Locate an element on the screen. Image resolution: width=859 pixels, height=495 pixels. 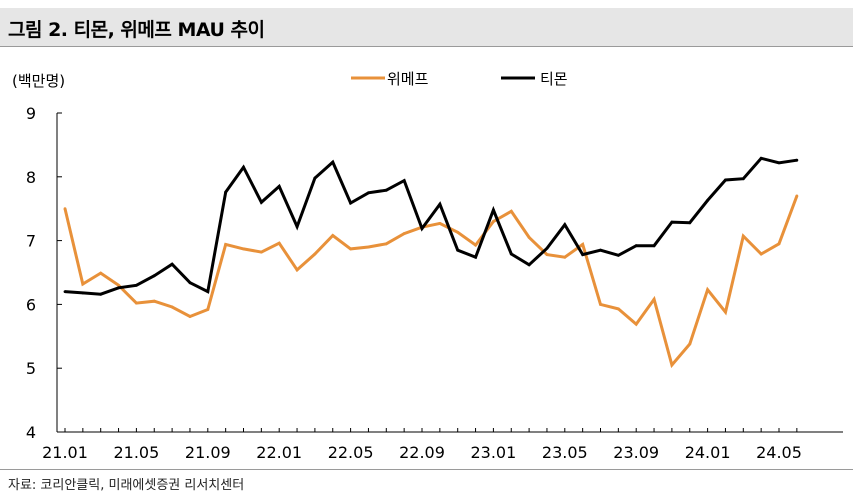
x-tick-label: 22.01 is located at coordinates (279, 452).